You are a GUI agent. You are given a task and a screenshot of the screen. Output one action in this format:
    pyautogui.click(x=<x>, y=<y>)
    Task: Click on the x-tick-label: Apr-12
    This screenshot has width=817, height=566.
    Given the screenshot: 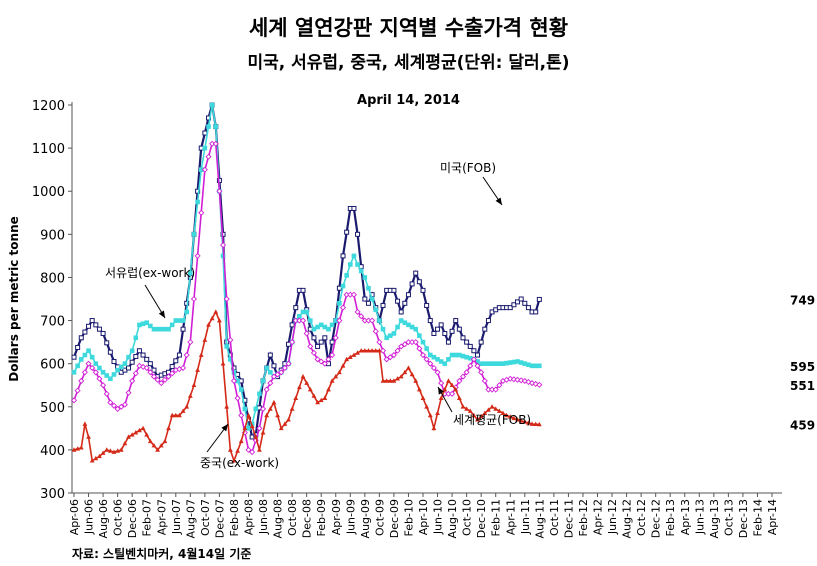 What is the action you would take?
    pyautogui.click(x=598, y=517)
    